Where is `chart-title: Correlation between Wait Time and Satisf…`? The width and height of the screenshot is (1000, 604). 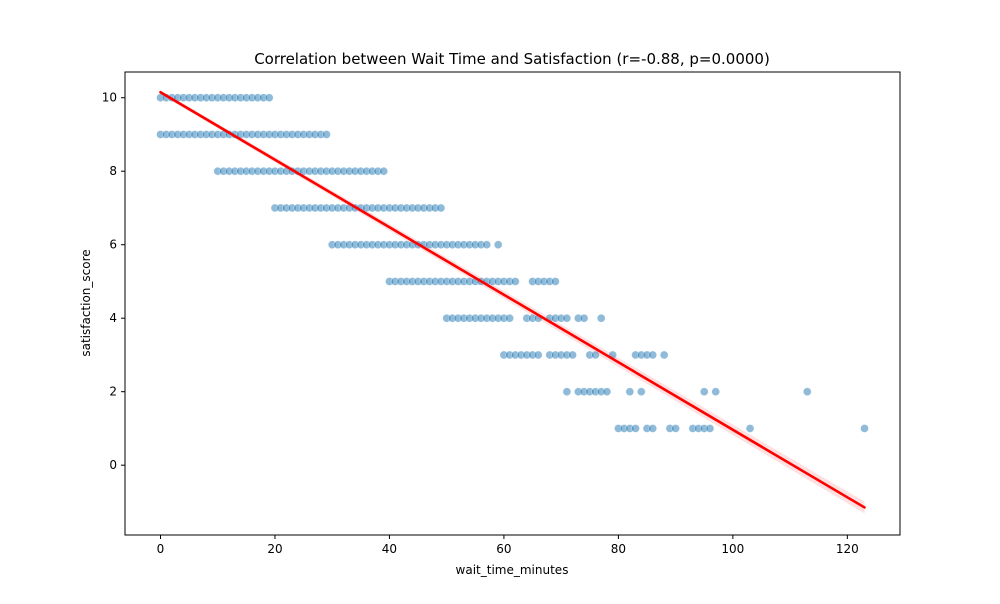 chart-title: Correlation between Wait Time and Satisf… is located at coordinates (512, 59).